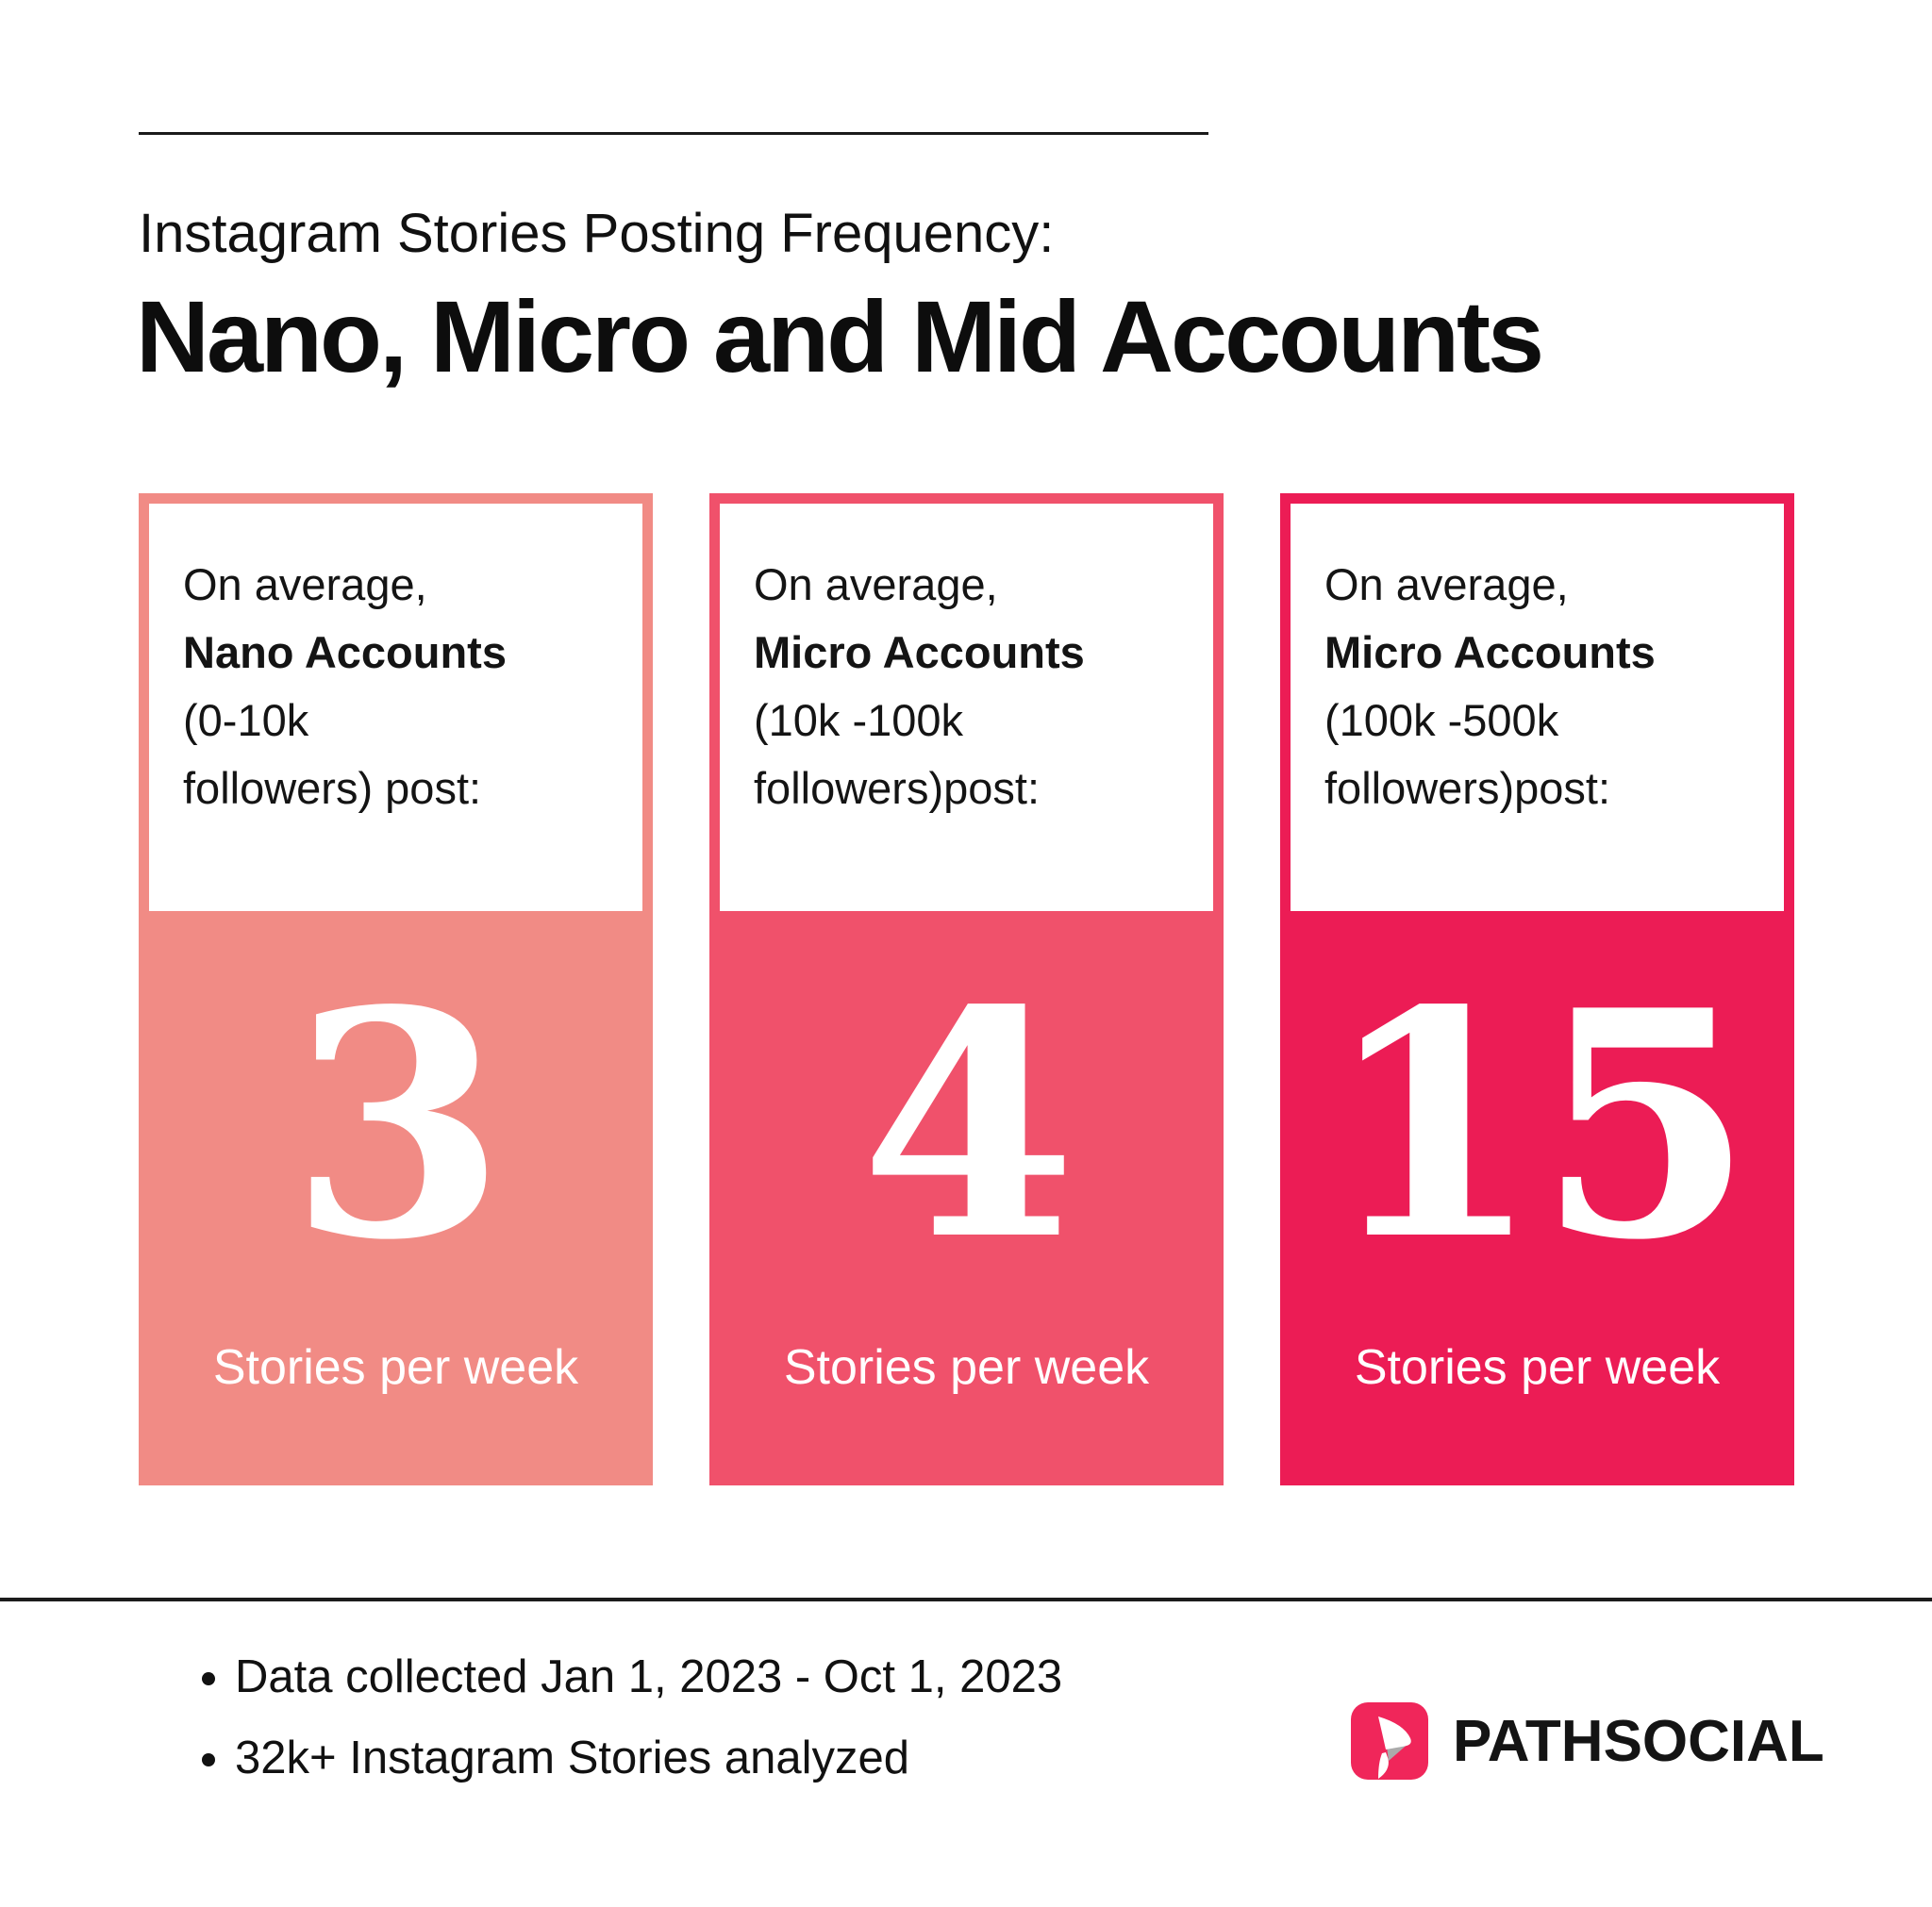  What do you see at coordinates (345, 651) in the screenshot?
I see `card-account-type: Nano Accounts` at bounding box center [345, 651].